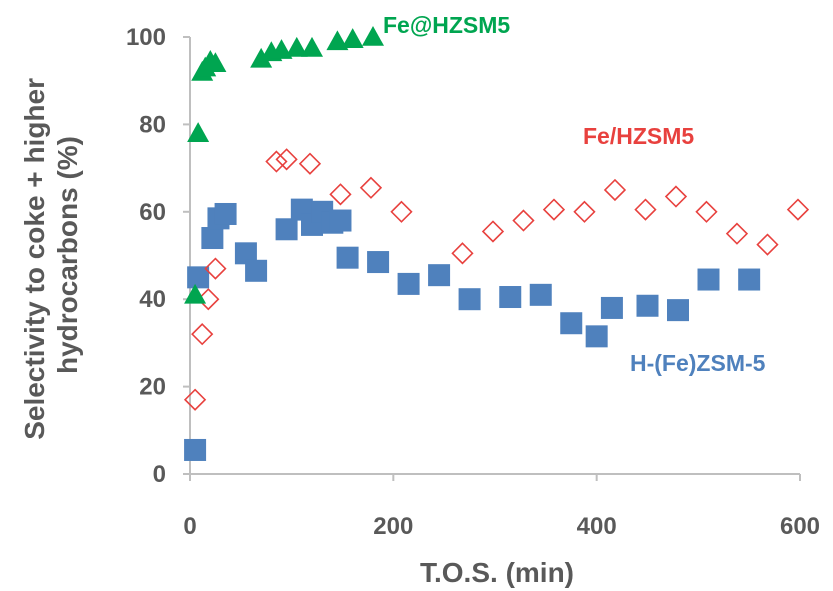 This screenshot has width=833, height=591. What do you see at coordinates (152, 124) in the screenshot?
I see `y-tick-label: 80` at bounding box center [152, 124].